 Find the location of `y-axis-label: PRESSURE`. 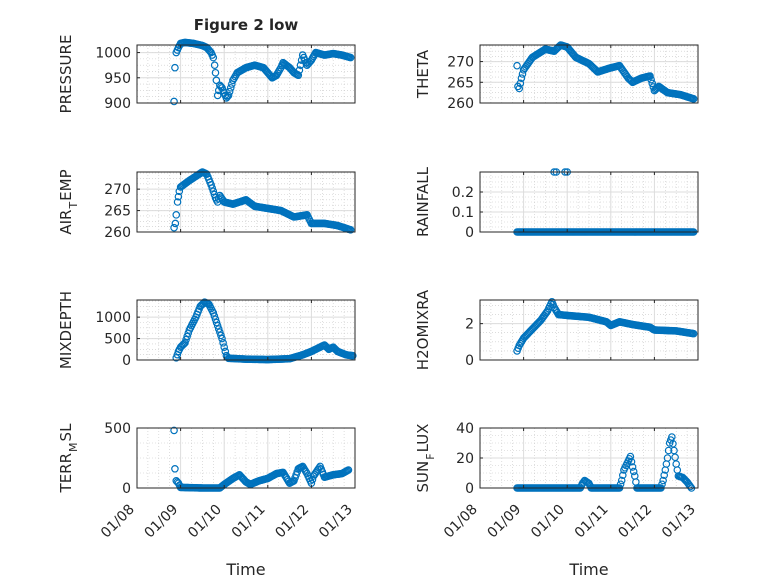

y-axis-label: PRESSURE is located at coordinates (66, 74).